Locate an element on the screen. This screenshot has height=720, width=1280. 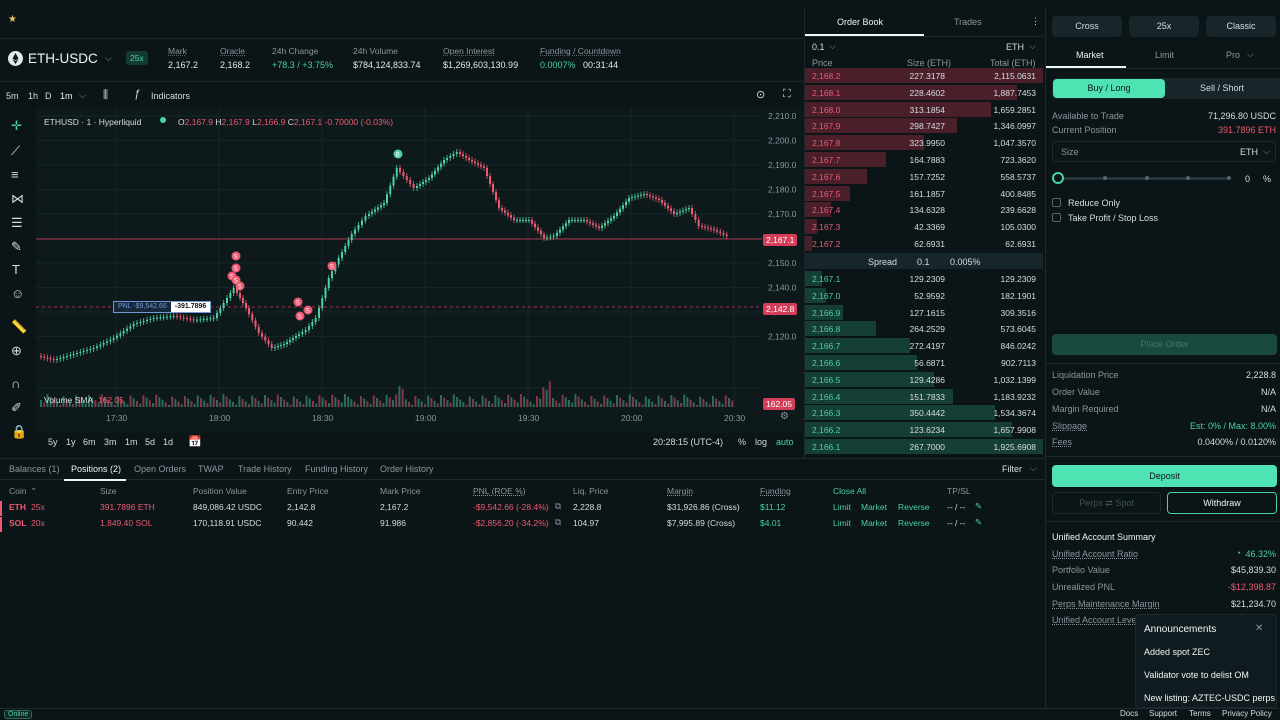
bid-row: 2,166.9 127.1615 309.3516 is located at coordinates (924, 312).